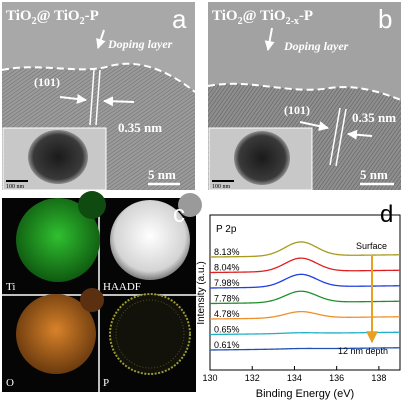 The height and width of the screenshot is (400, 403). I want to click on panel-b-inset-particle, so click(262, 158).